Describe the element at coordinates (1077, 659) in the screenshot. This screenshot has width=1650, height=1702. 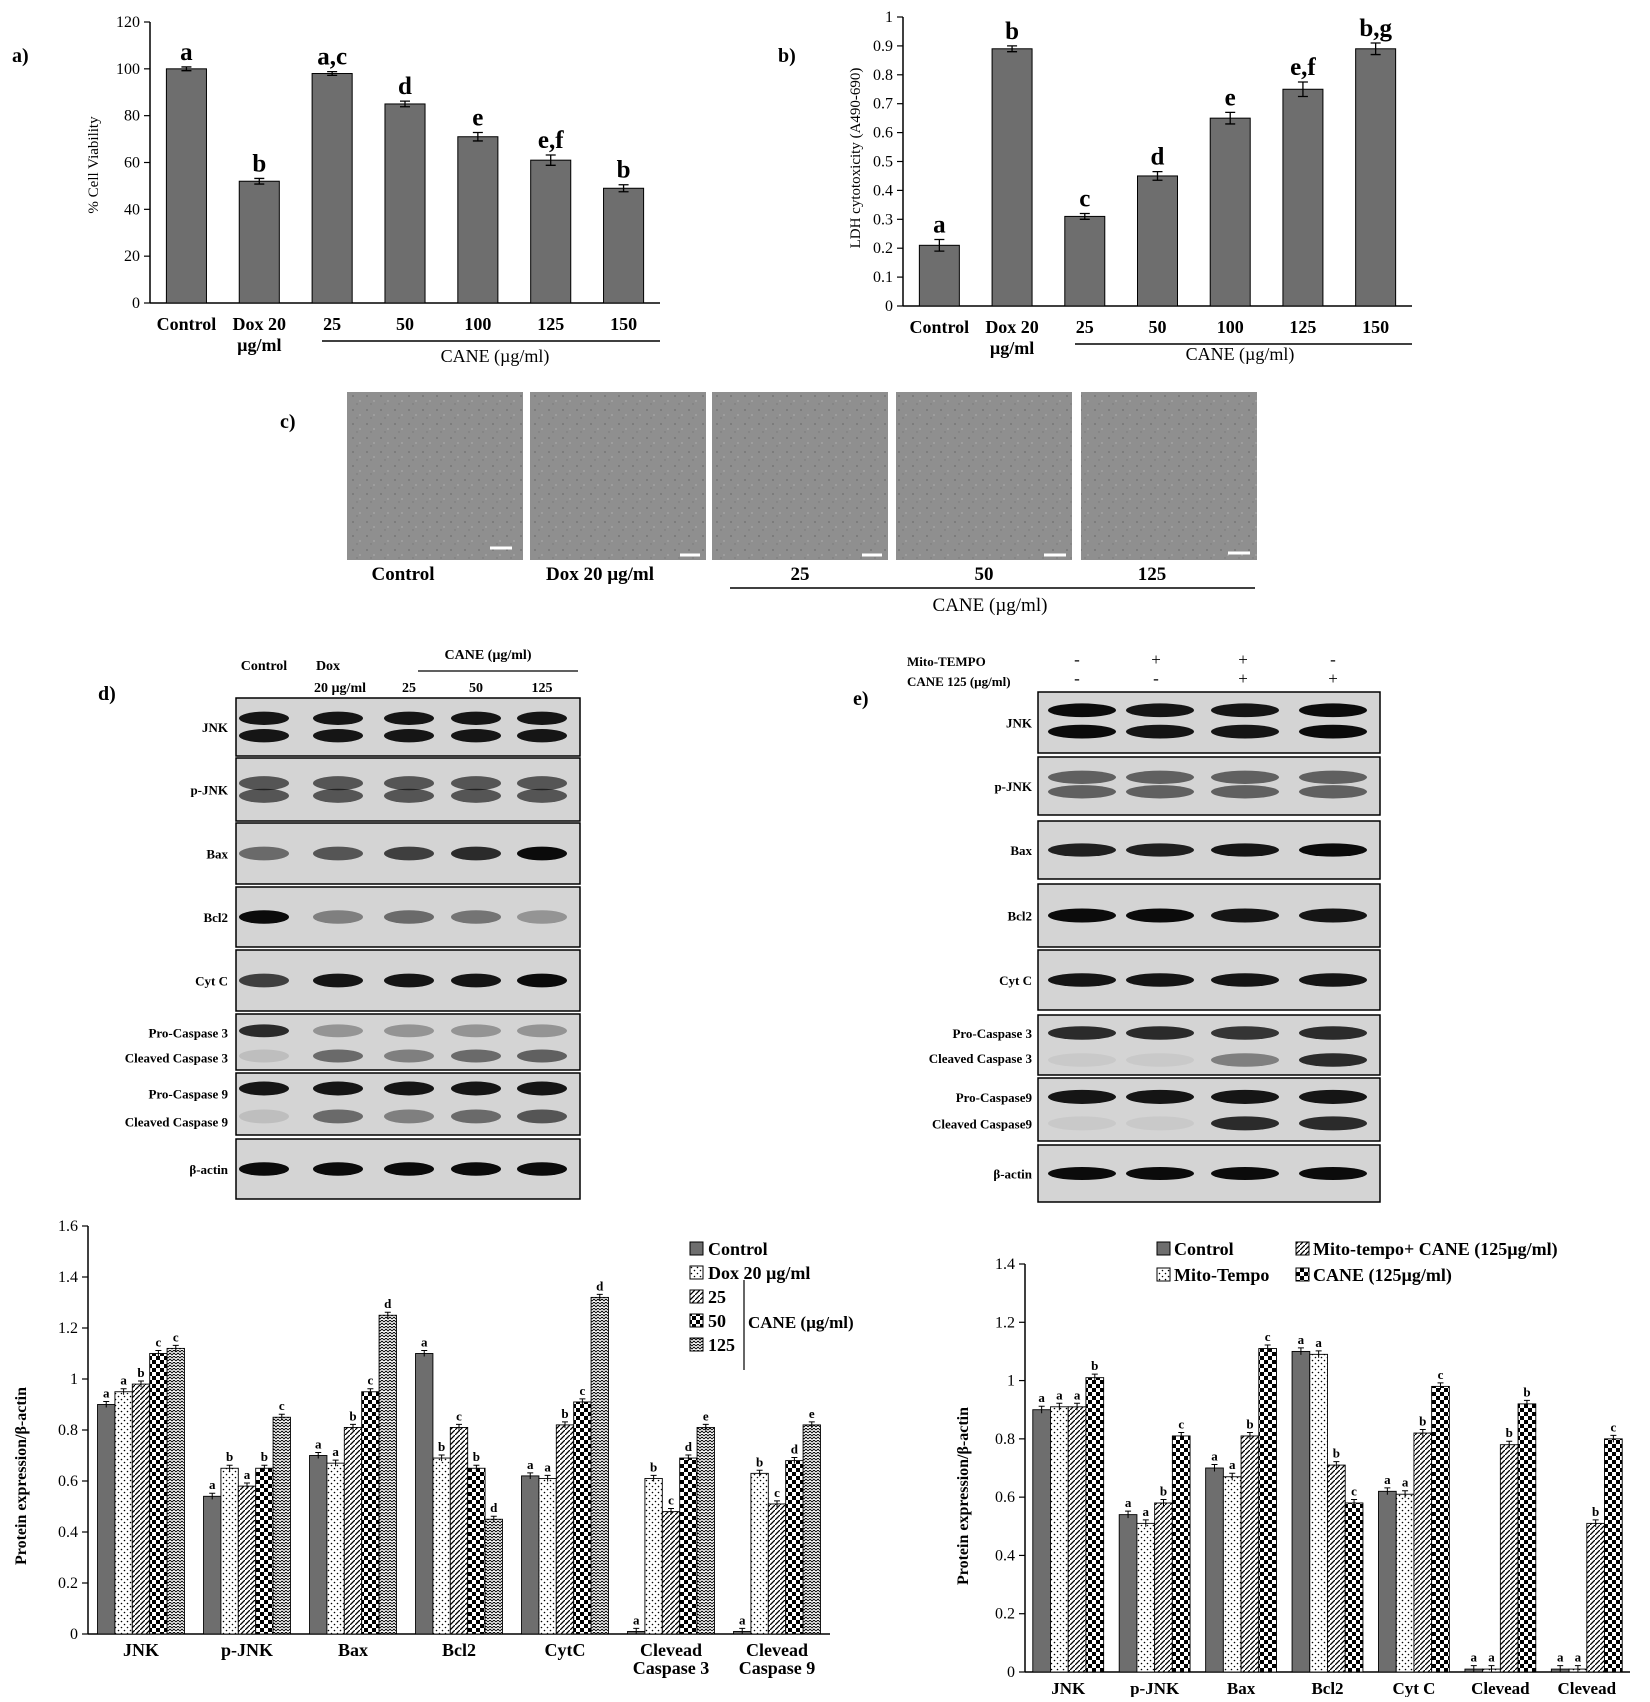
I see `blot-e-sign-mitotempo: -` at that location.